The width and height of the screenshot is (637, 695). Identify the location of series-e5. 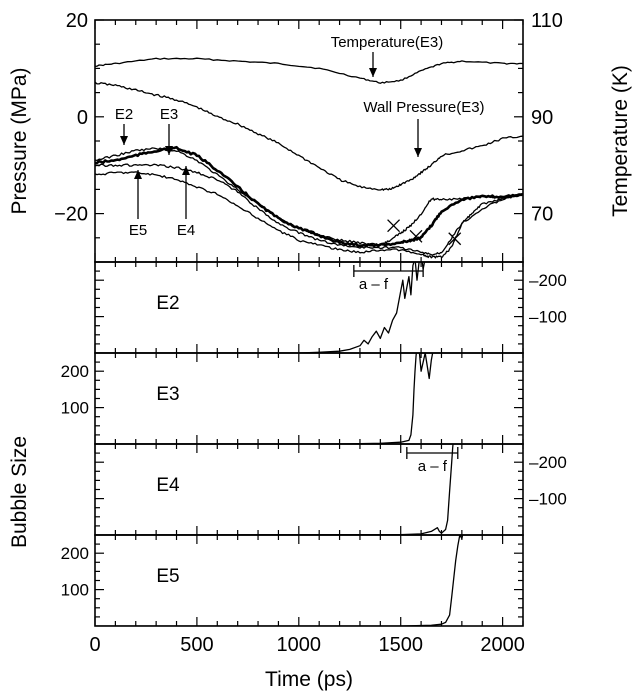
(309, 215).